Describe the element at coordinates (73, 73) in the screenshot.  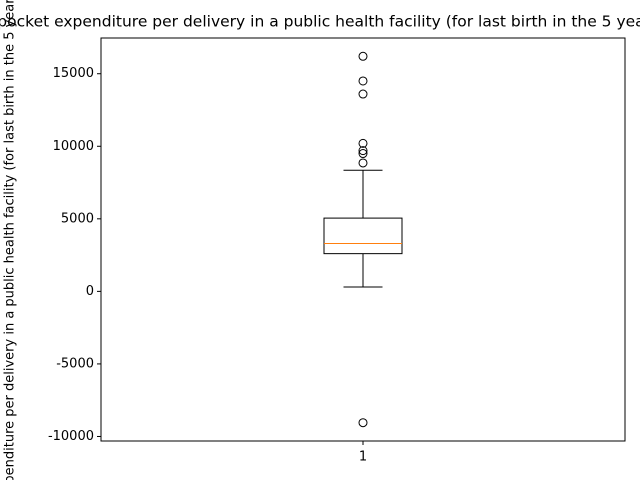
I see `y-tick-label: 15000` at that location.